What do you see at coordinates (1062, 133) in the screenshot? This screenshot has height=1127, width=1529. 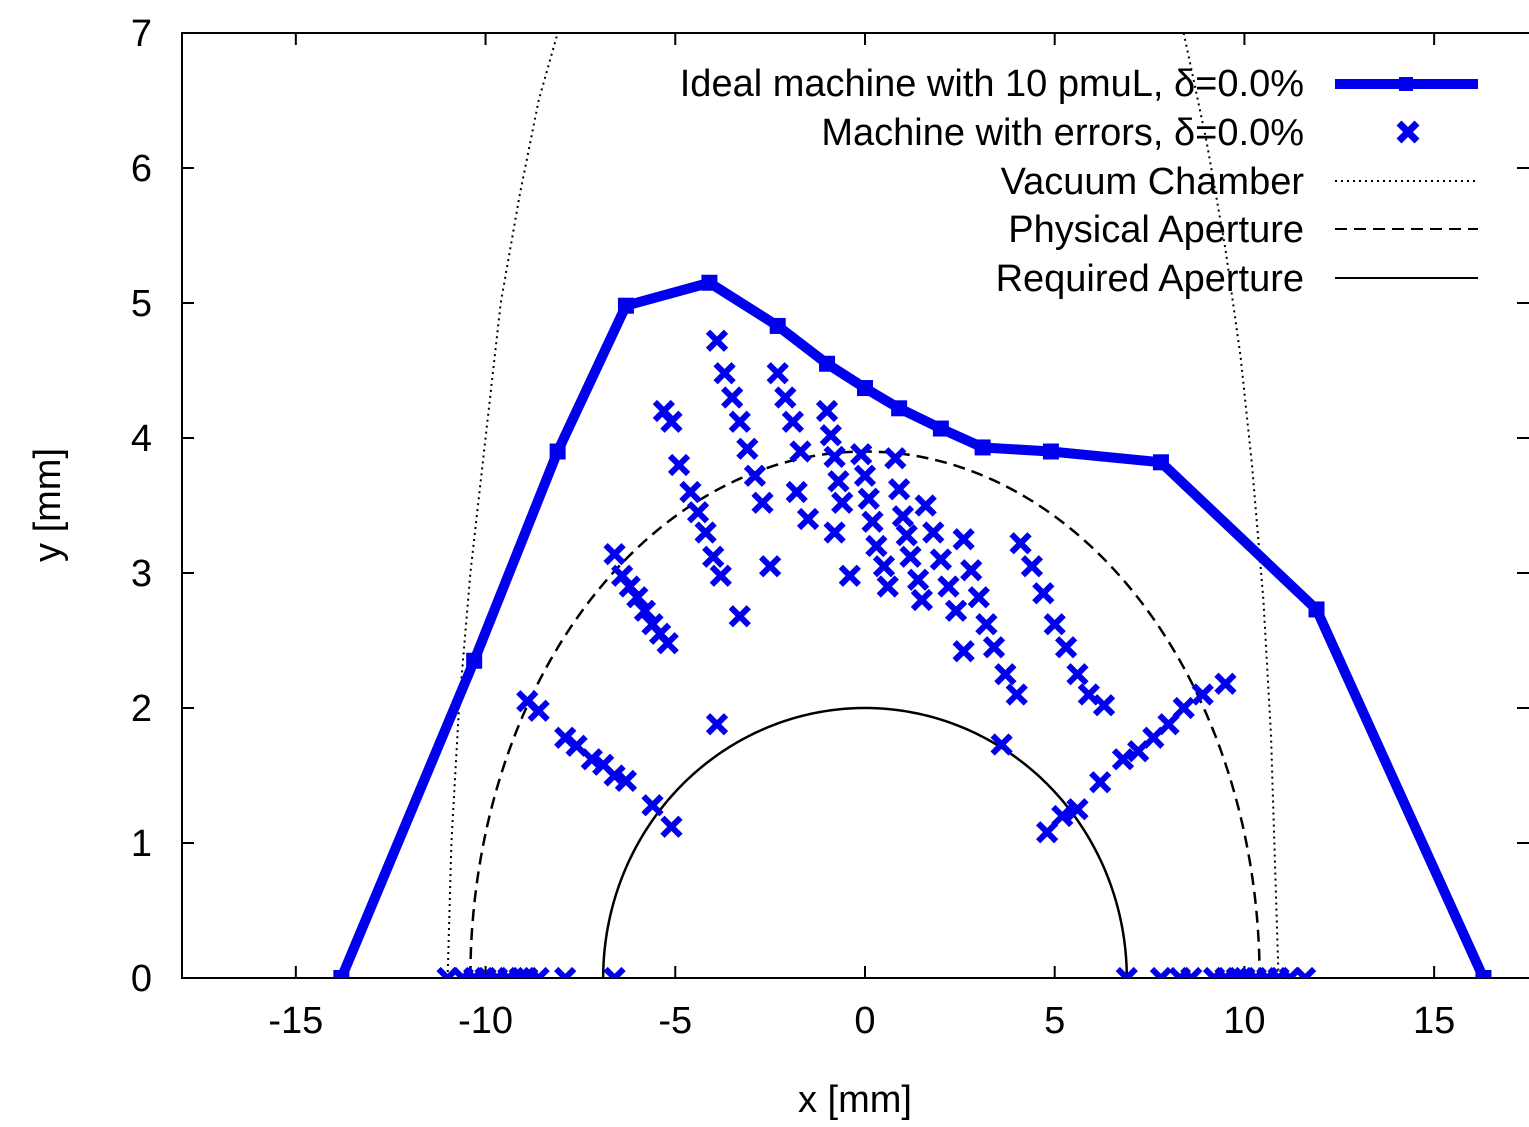 I see `legend-label-machine-with-errors: Machine with errors, δ=0.0%` at bounding box center [1062, 133].